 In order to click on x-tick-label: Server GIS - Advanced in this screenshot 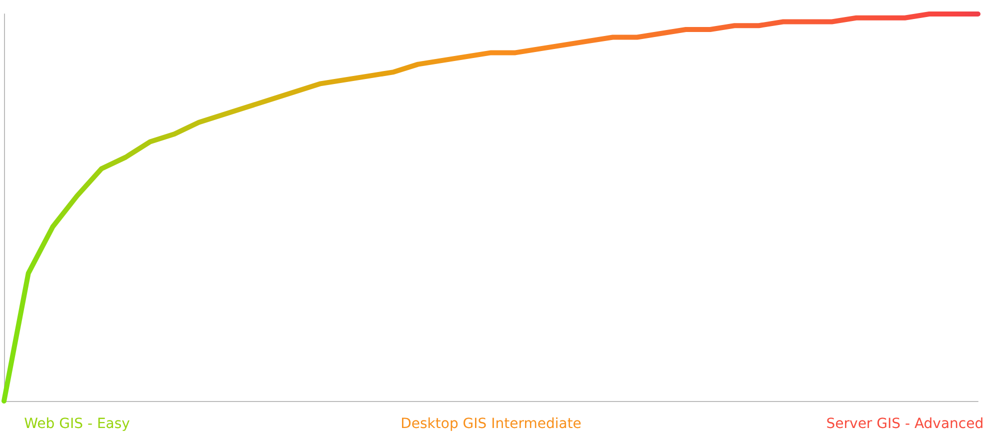, I will do `click(905, 424)`.